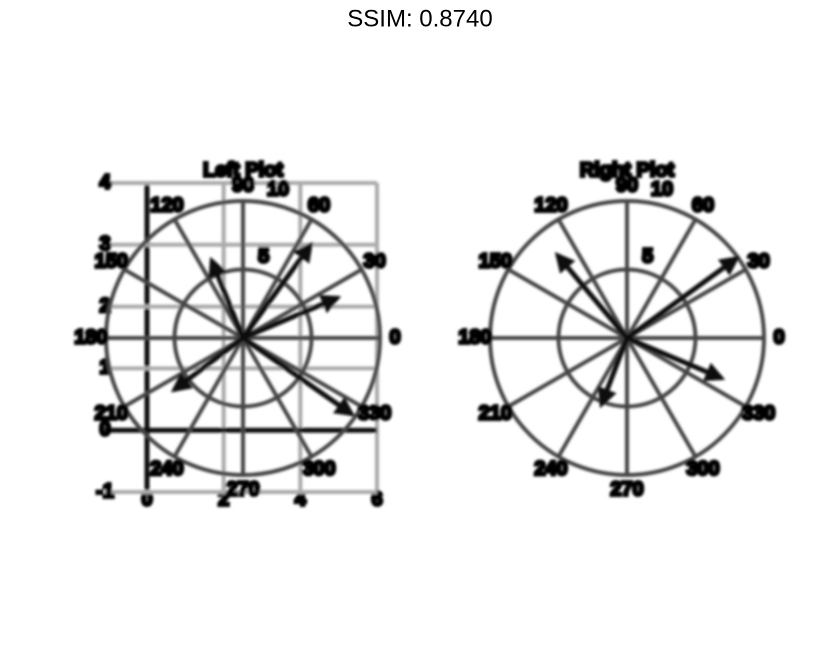  What do you see at coordinates (243, 170) in the screenshot?
I see `plot-title: Left Plot` at bounding box center [243, 170].